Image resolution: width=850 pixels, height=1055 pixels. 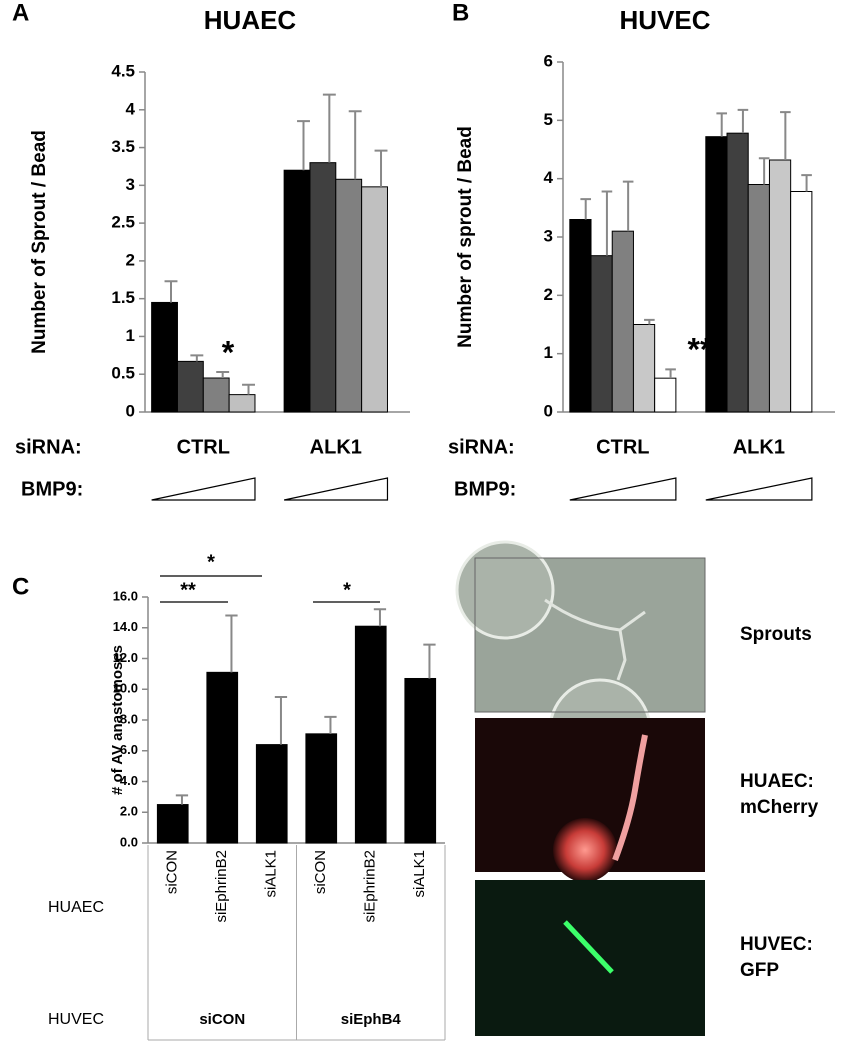 I want to click on panel-label: C, so click(x=20, y=586).